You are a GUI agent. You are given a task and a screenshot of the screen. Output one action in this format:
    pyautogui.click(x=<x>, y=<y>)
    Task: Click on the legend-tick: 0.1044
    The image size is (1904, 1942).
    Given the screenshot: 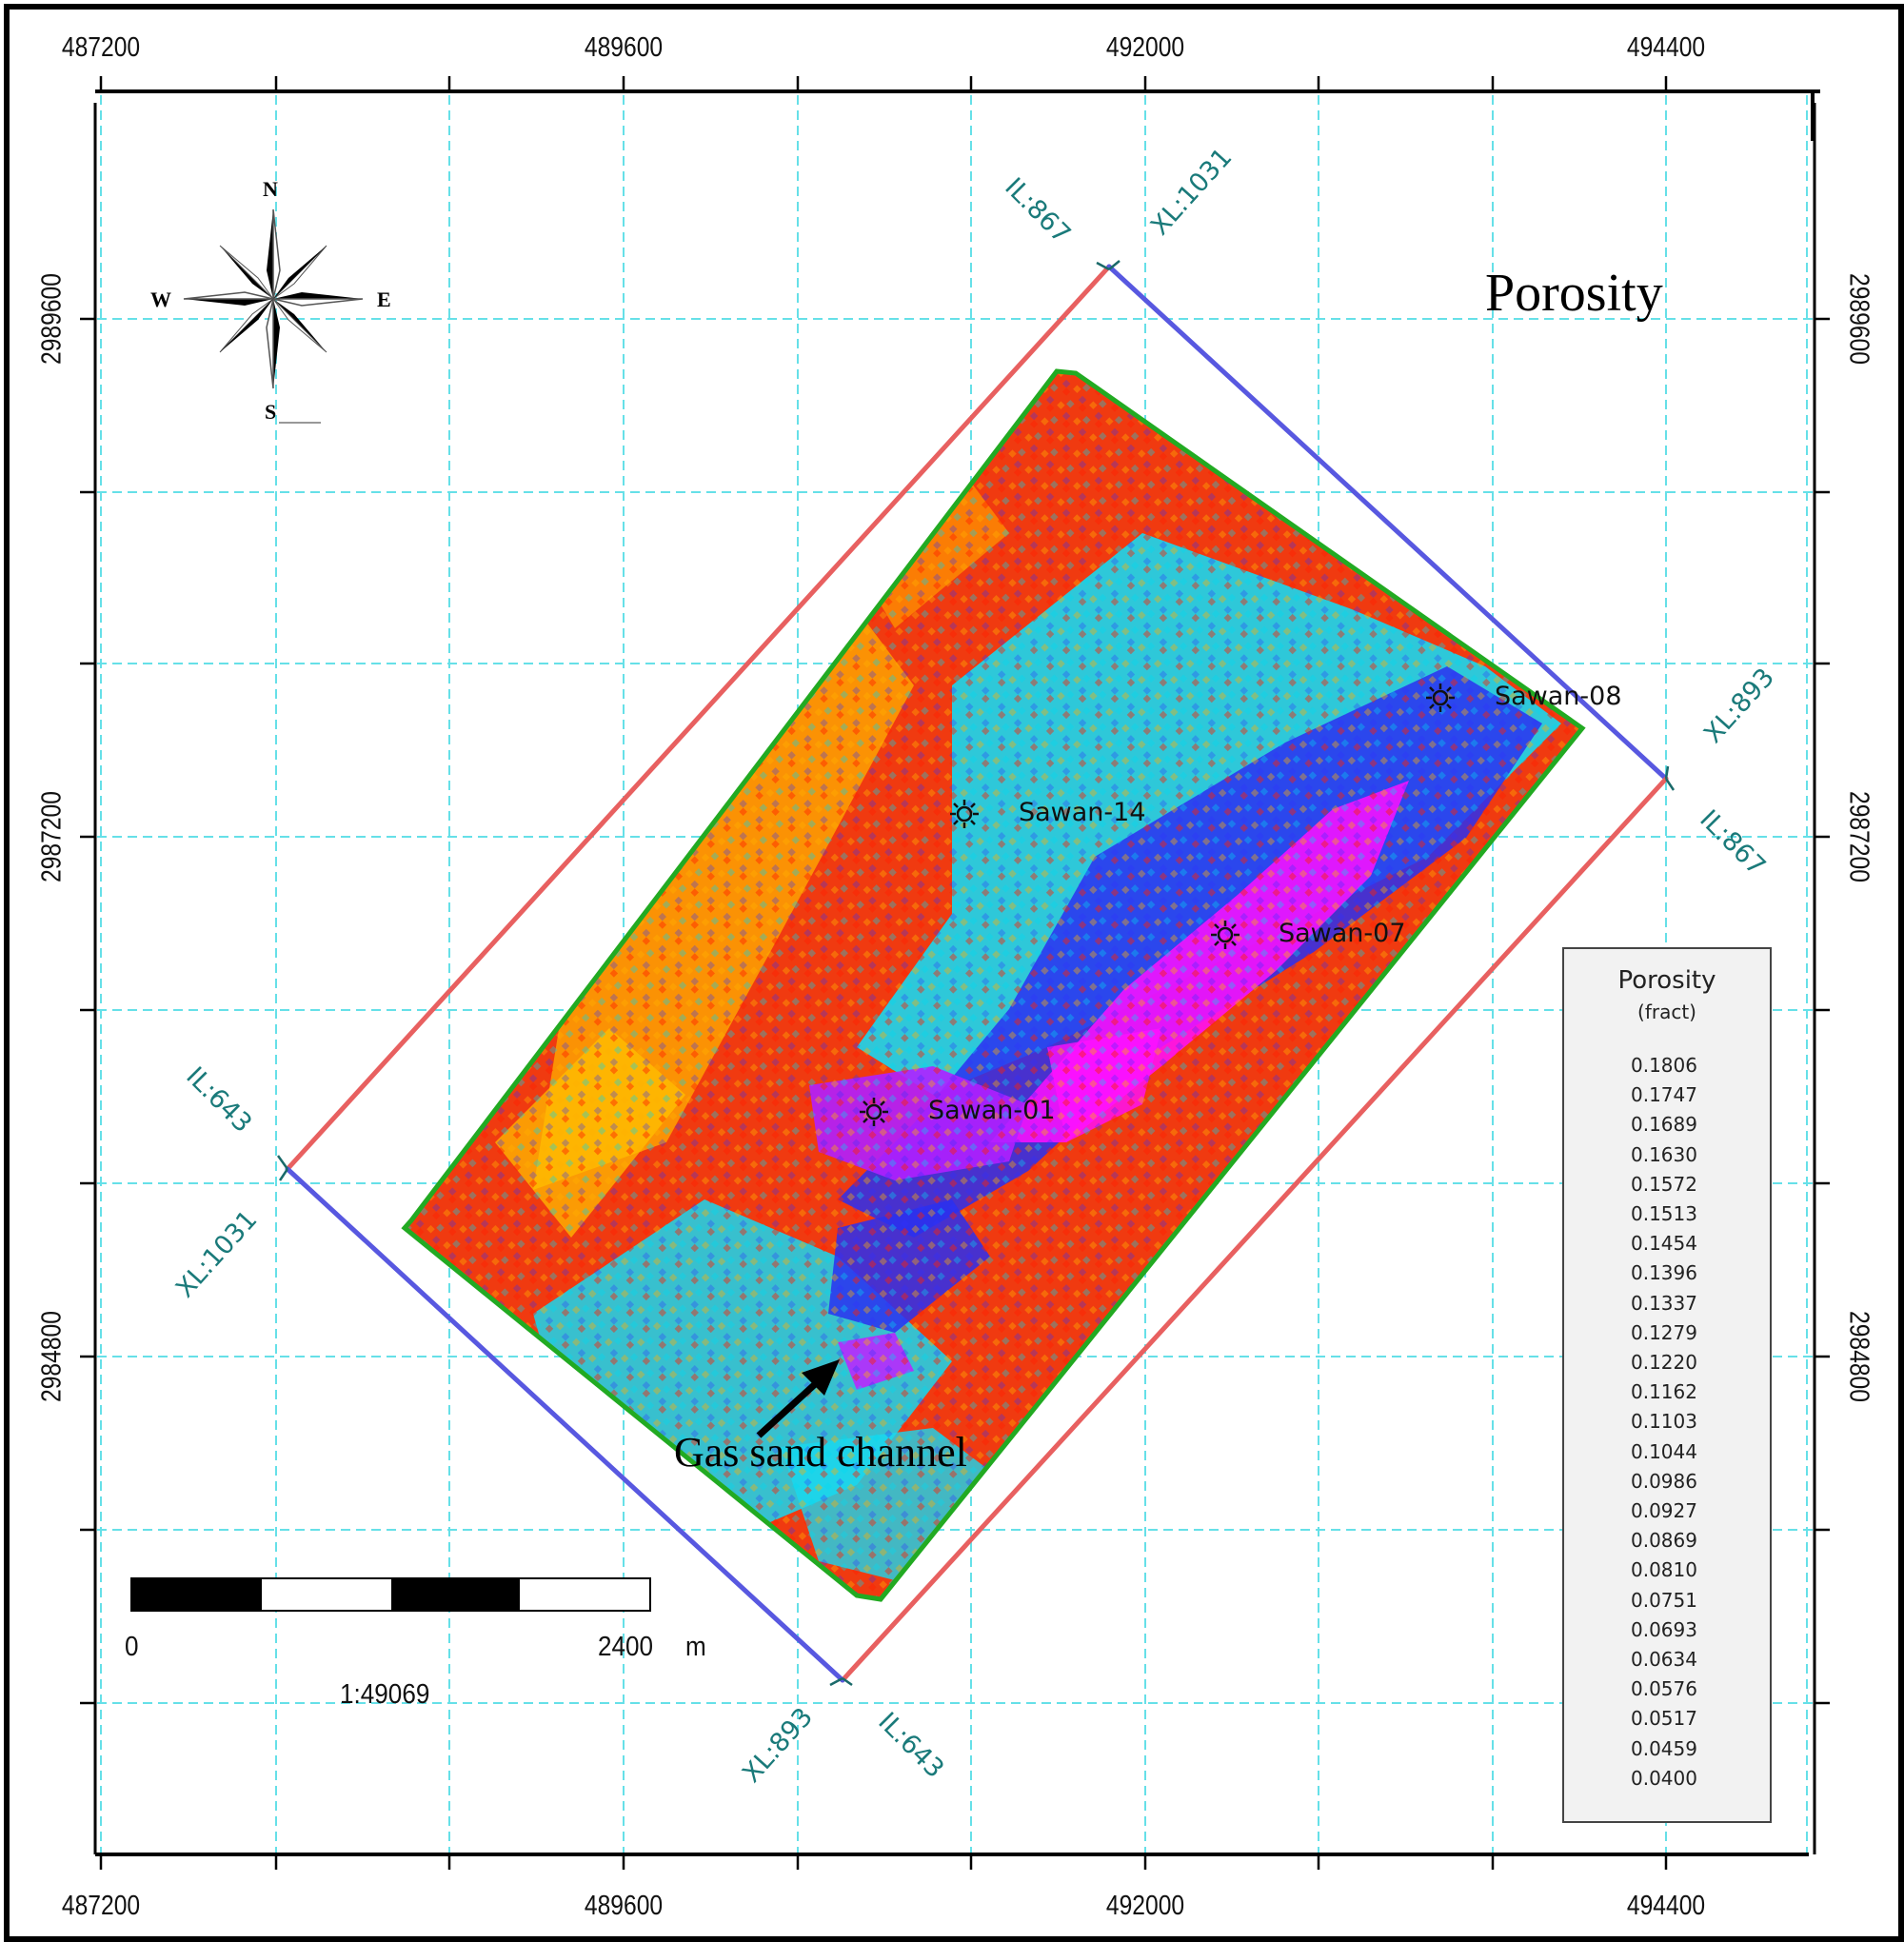 What is the action you would take?
    pyautogui.click(x=1664, y=1451)
    